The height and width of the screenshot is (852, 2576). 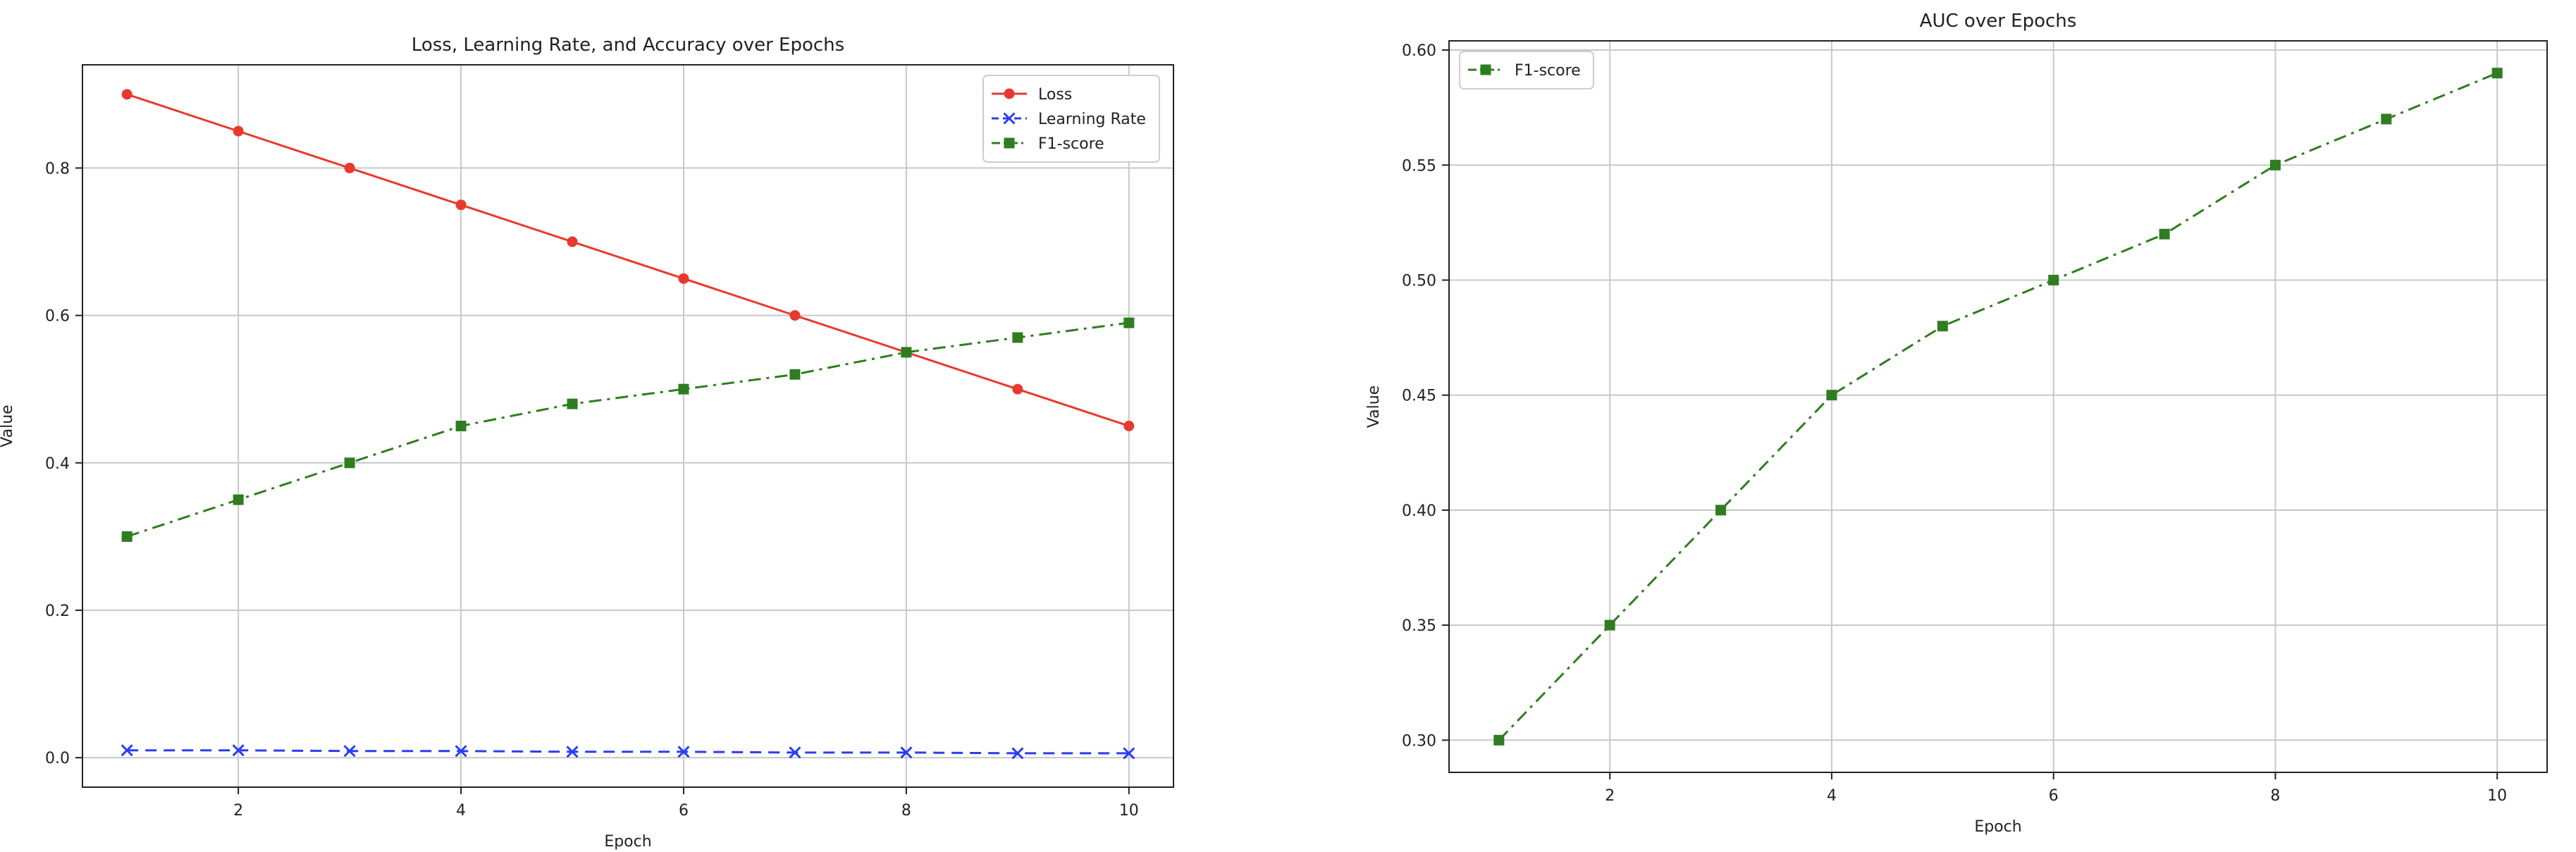 What do you see at coordinates (1998, 21) in the screenshot?
I see `chart-title: AUC over Epochs` at bounding box center [1998, 21].